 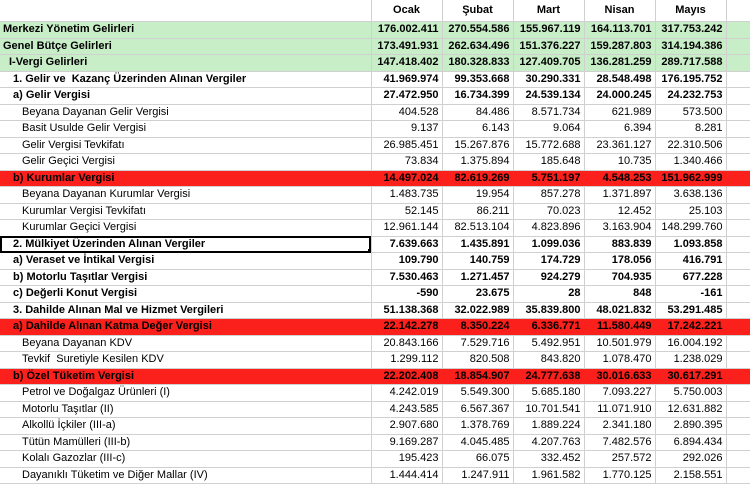 What do you see at coordinates (186, 228) in the screenshot?
I see `row-label-cell: Kurumlar Geçici Vergisi` at bounding box center [186, 228].